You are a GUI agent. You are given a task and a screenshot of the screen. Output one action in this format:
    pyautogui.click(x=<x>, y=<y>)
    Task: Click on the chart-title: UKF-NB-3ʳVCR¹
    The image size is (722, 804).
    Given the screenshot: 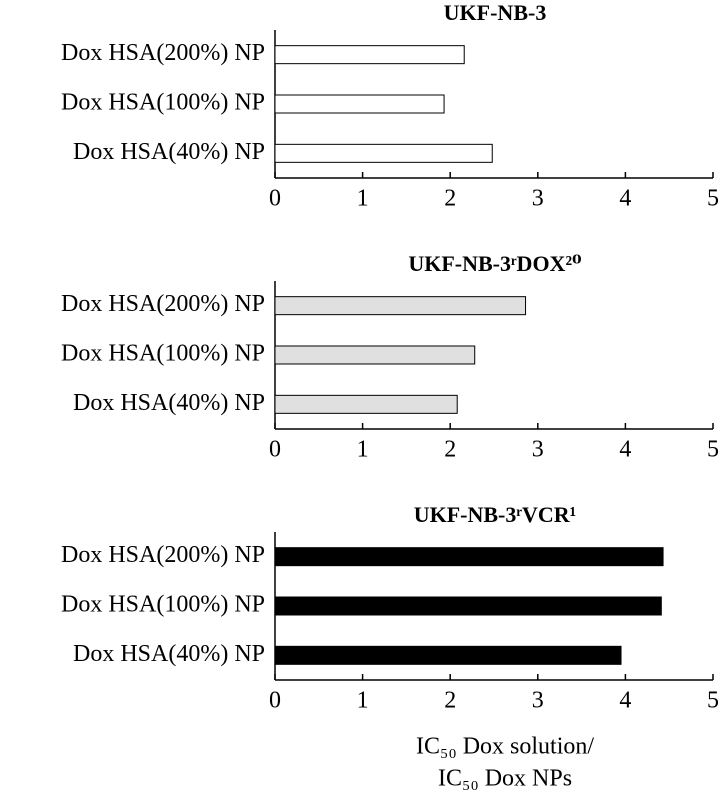 What is the action you would take?
    pyautogui.click(x=495, y=514)
    